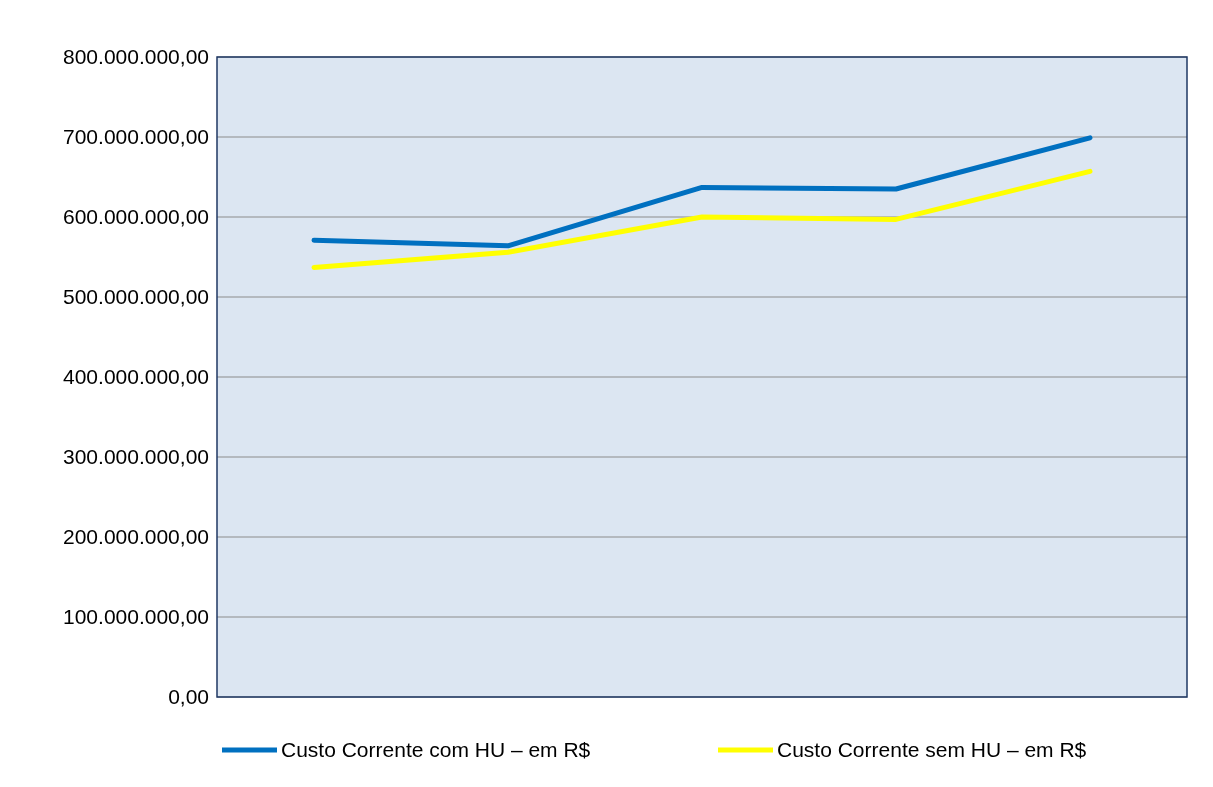 The height and width of the screenshot is (787, 1213). Describe the element at coordinates (188, 697) in the screenshot. I see `y-tick-label: 0,00` at that location.